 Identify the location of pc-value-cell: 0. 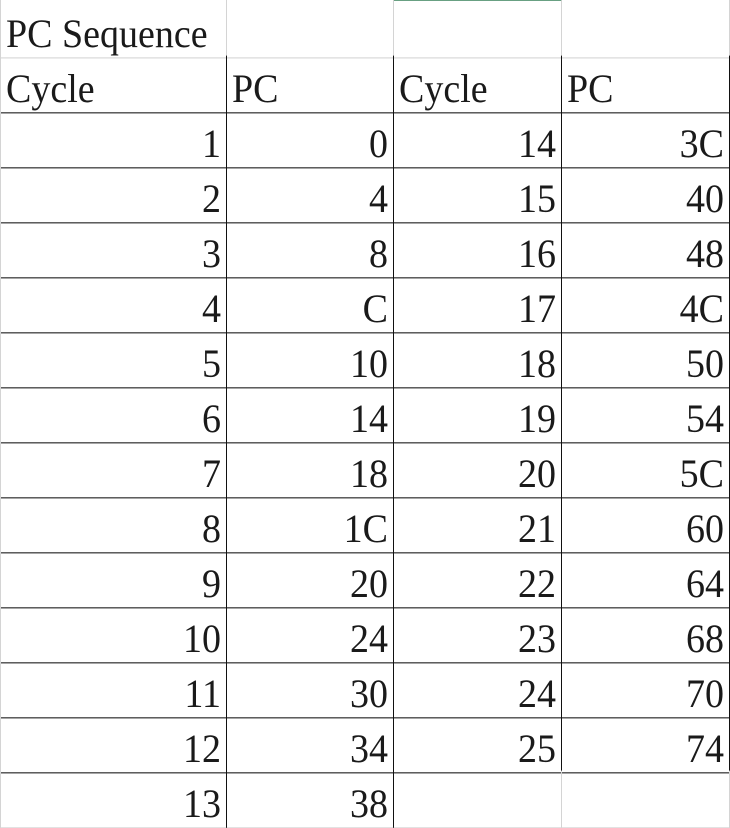
(310, 139).